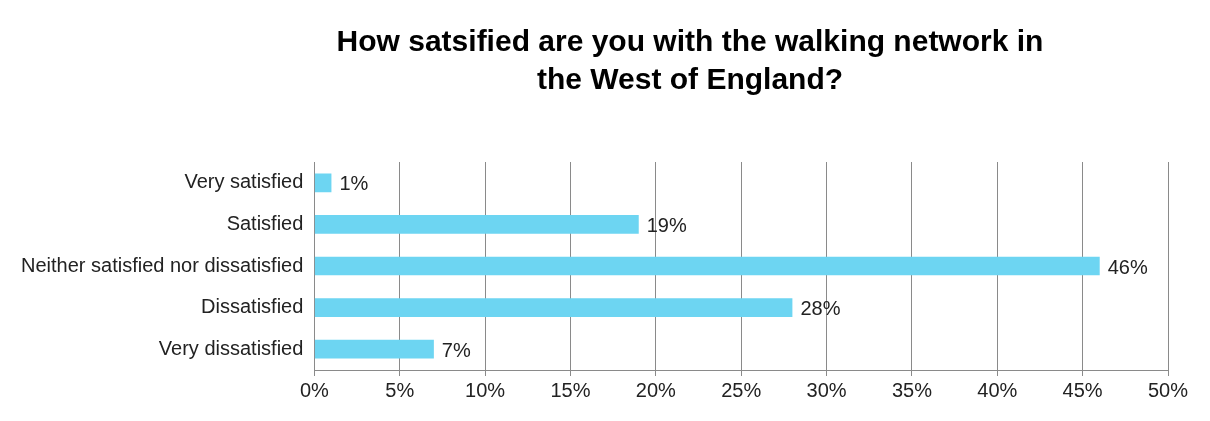 This screenshot has height=421, width=1210. I want to click on x-tick-label: 0%, so click(314, 389).